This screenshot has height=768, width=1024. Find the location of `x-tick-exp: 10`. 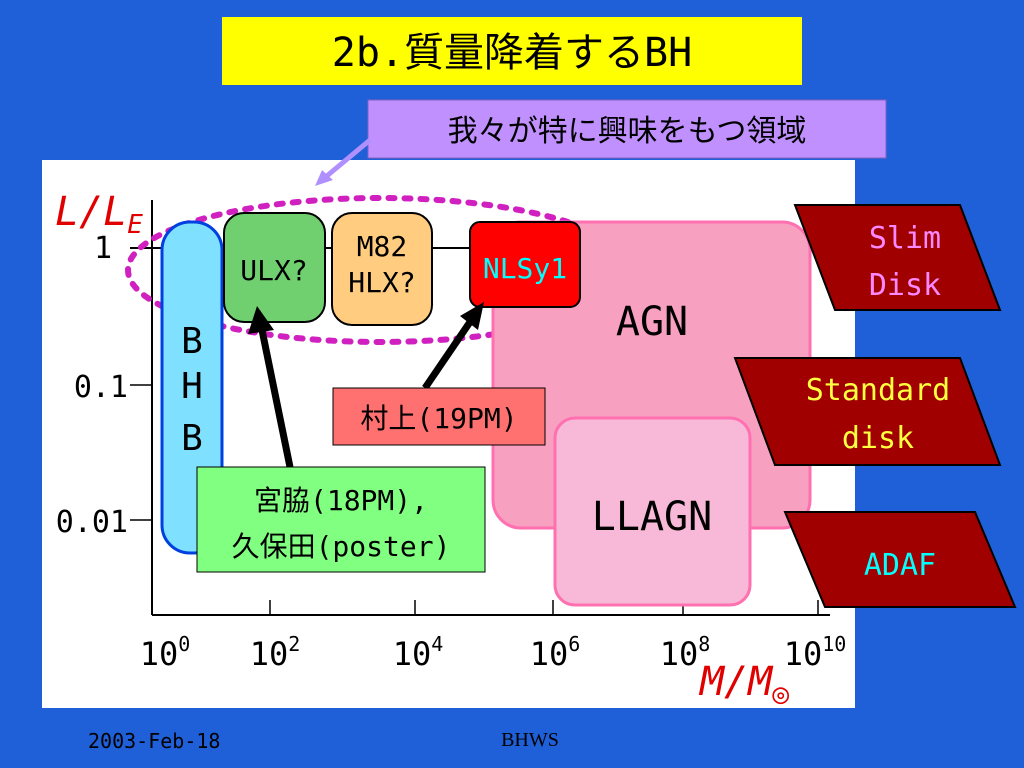

x-tick-exp: 10 is located at coordinates (834, 644).